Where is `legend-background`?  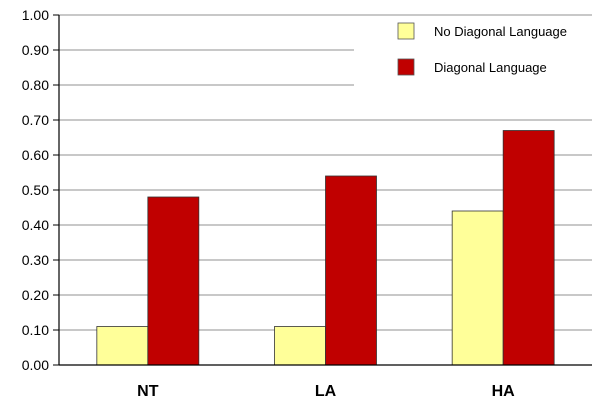
legend-background is located at coordinates (474, 52).